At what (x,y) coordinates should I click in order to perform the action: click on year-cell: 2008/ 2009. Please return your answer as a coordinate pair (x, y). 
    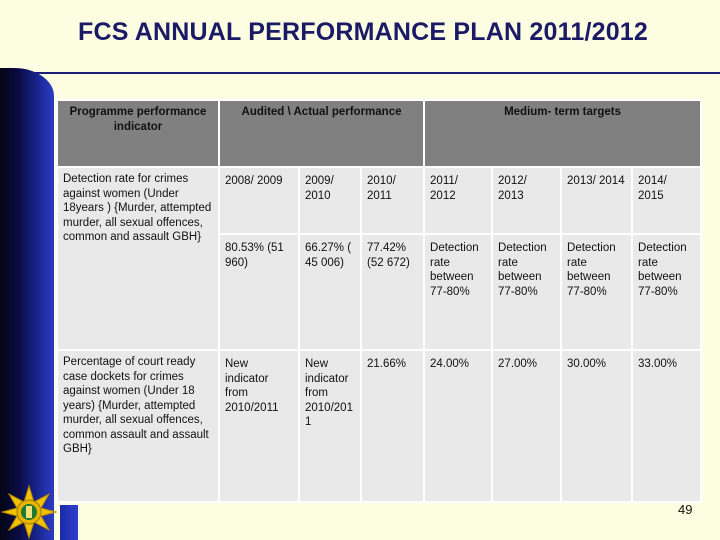
    Looking at the image, I should click on (259, 200).